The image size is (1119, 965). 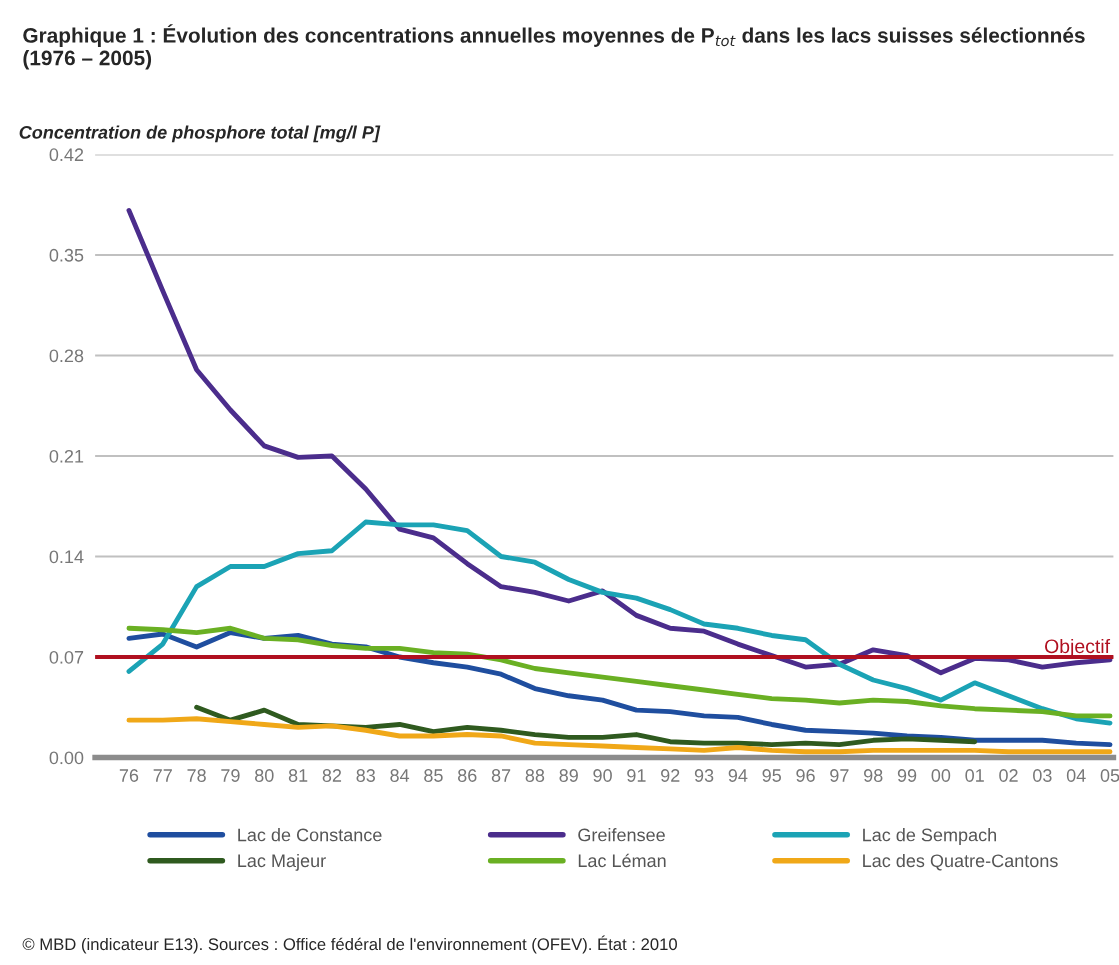 I want to click on x-tick-label: 86, so click(x=467, y=775).